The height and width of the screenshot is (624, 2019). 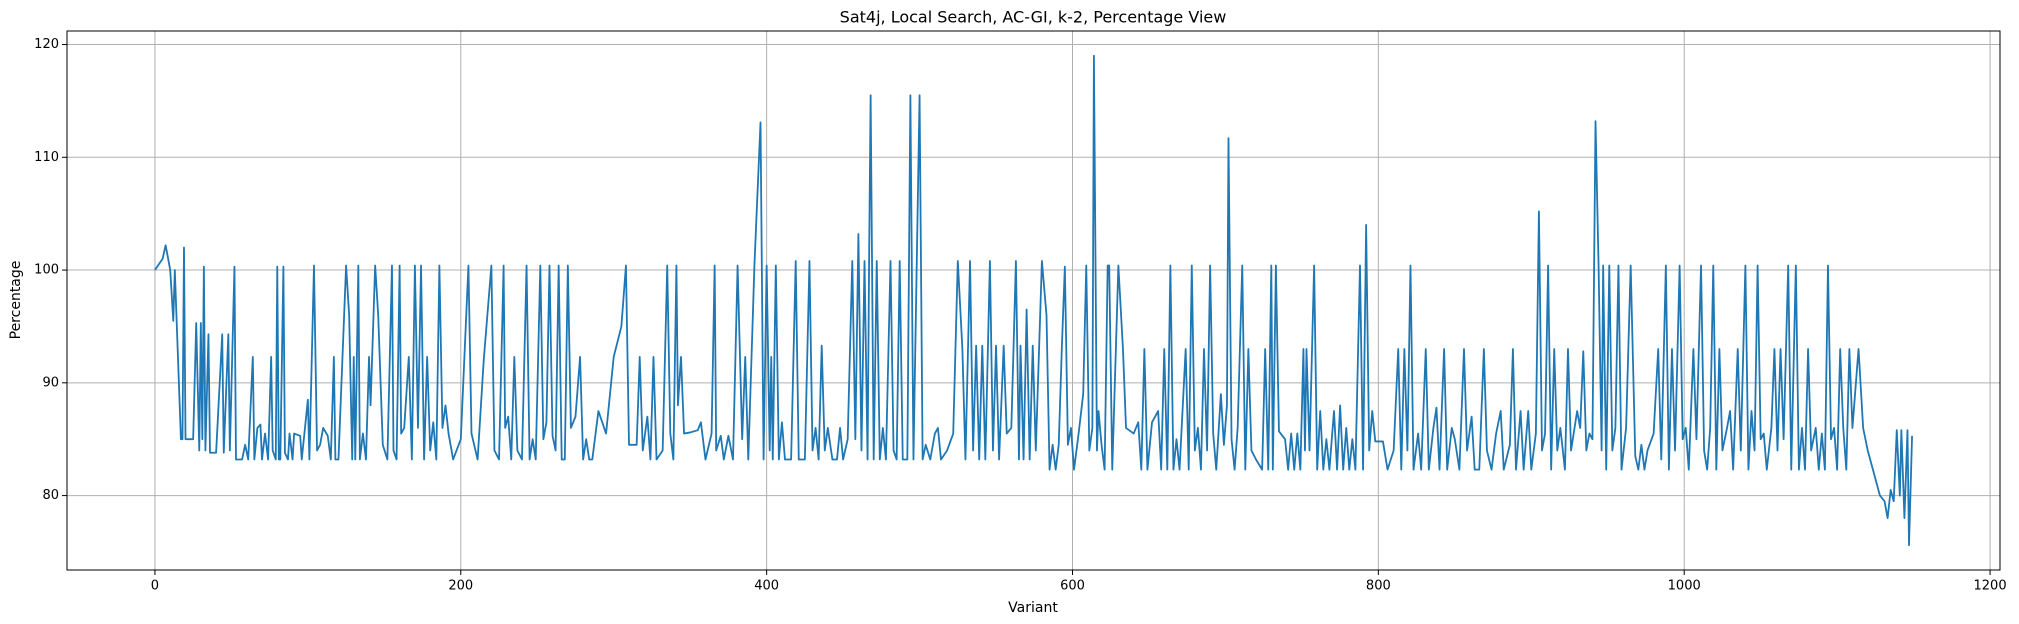 I want to click on y-tick-label: 110, so click(x=46, y=157).